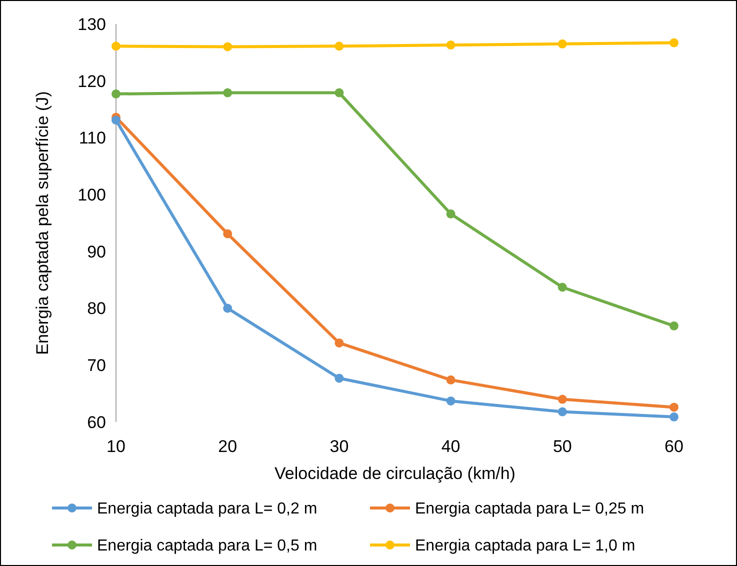  Describe the element at coordinates (529, 509) in the screenshot. I see `legend-label: Energia captada para L= 0,25 m` at that location.